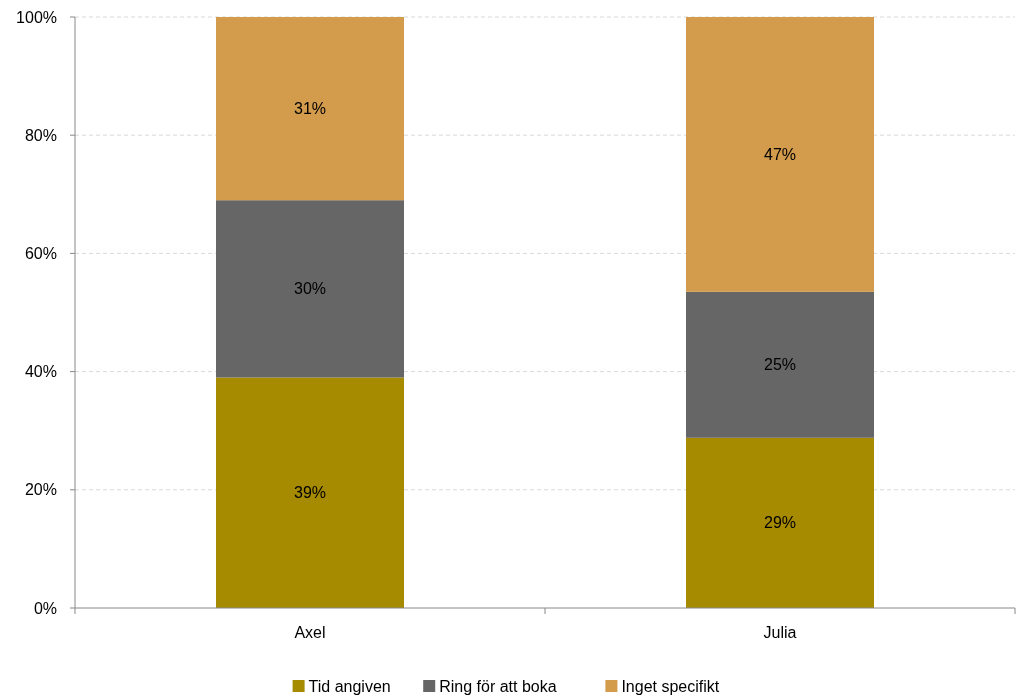 The image size is (1023, 698). What do you see at coordinates (40, 372) in the screenshot?
I see `y-tick-label: 40%` at bounding box center [40, 372].